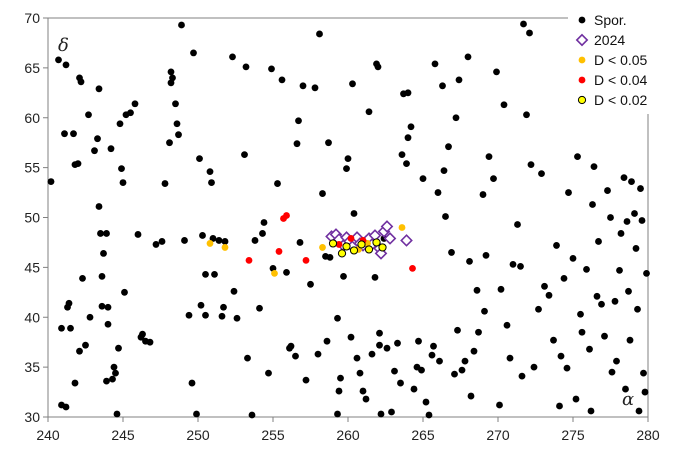 Image resolution: width=680 pixels, height=454 pixels. What do you see at coordinates (498, 435) in the screenshot?
I see `x-tick-label: 270` at bounding box center [498, 435].